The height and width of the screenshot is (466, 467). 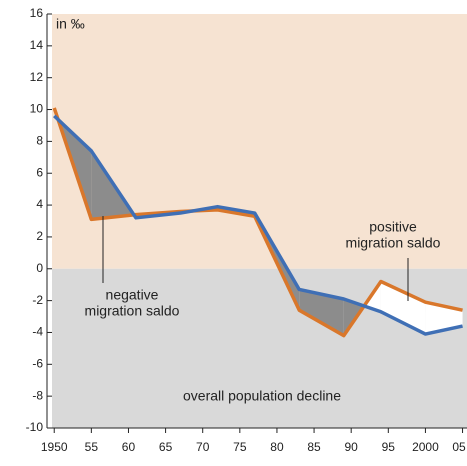 I want to click on y-tick-label: 16, so click(x=37, y=13).